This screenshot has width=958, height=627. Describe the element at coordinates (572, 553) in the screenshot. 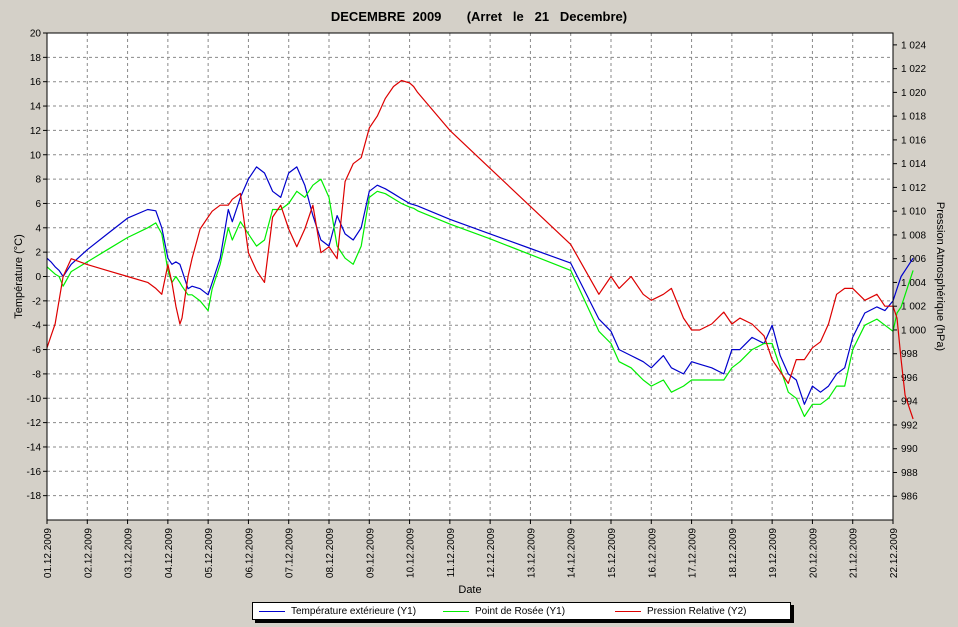

I see `x-tick-label: 14.12.2009` at that location.